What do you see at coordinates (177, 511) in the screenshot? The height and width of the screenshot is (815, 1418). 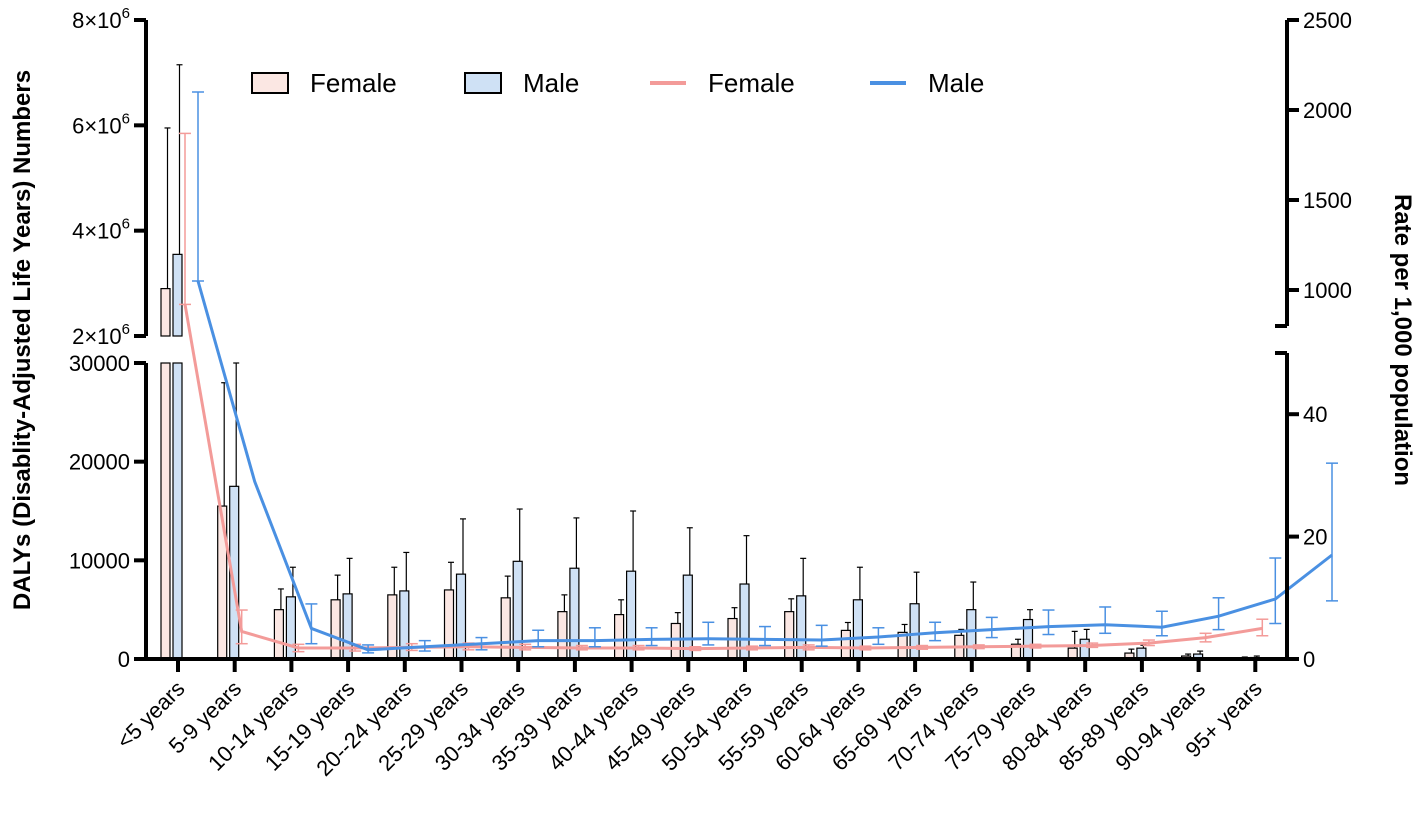 I see `bar-male-lower` at bounding box center [177, 511].